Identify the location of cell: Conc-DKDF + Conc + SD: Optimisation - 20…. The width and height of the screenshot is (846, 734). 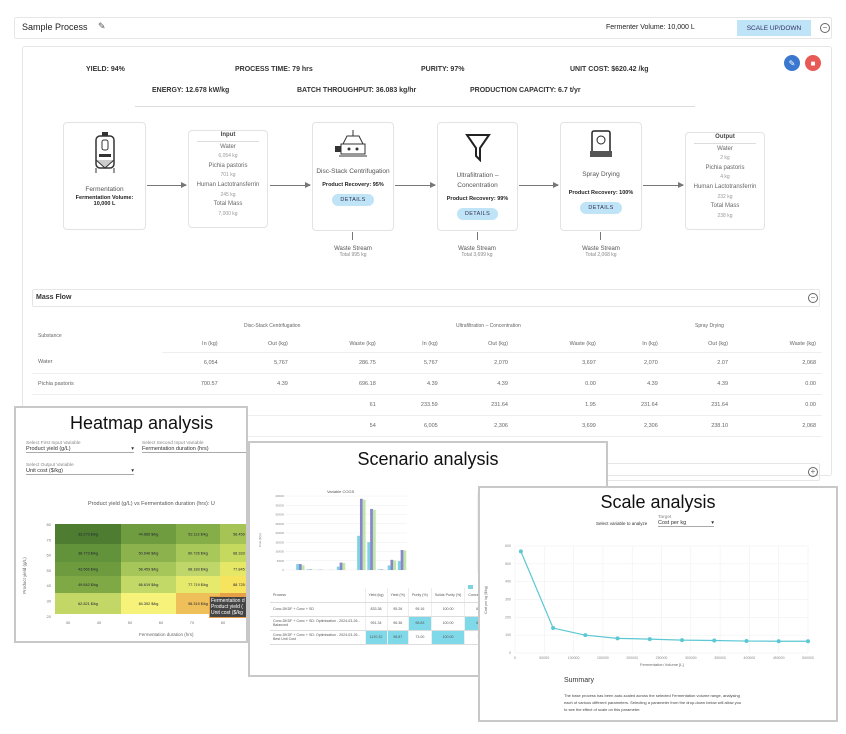
(317, 637).